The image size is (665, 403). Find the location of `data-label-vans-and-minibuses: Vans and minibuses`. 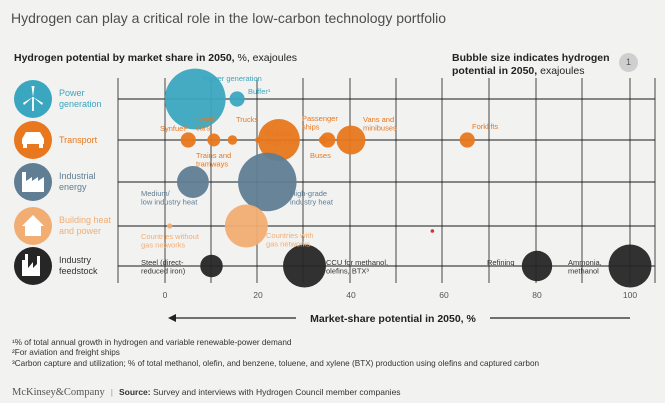

data-label-vans-and-minibuses: Vans and minibuses is located at coordinates (380, 124).